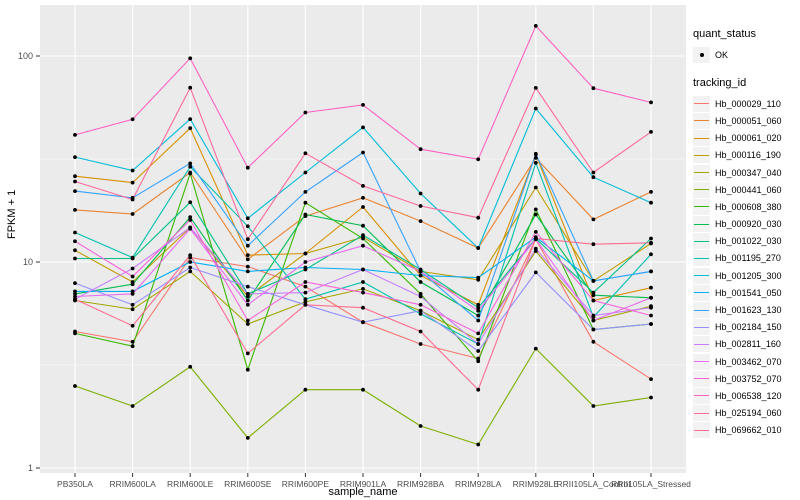 This screenshot has height=500, width=800. I want to click on legend-item-label: Hb_002184_150, so click(748, 327).